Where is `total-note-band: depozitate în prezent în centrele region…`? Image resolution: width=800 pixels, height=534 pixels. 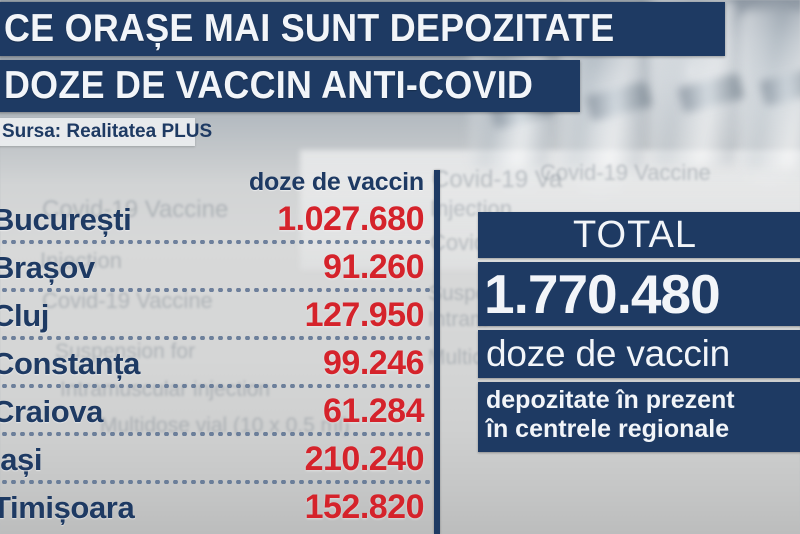 total-note-band: depozitate în prezent în centrele region… is located at coordinates (639, 417).